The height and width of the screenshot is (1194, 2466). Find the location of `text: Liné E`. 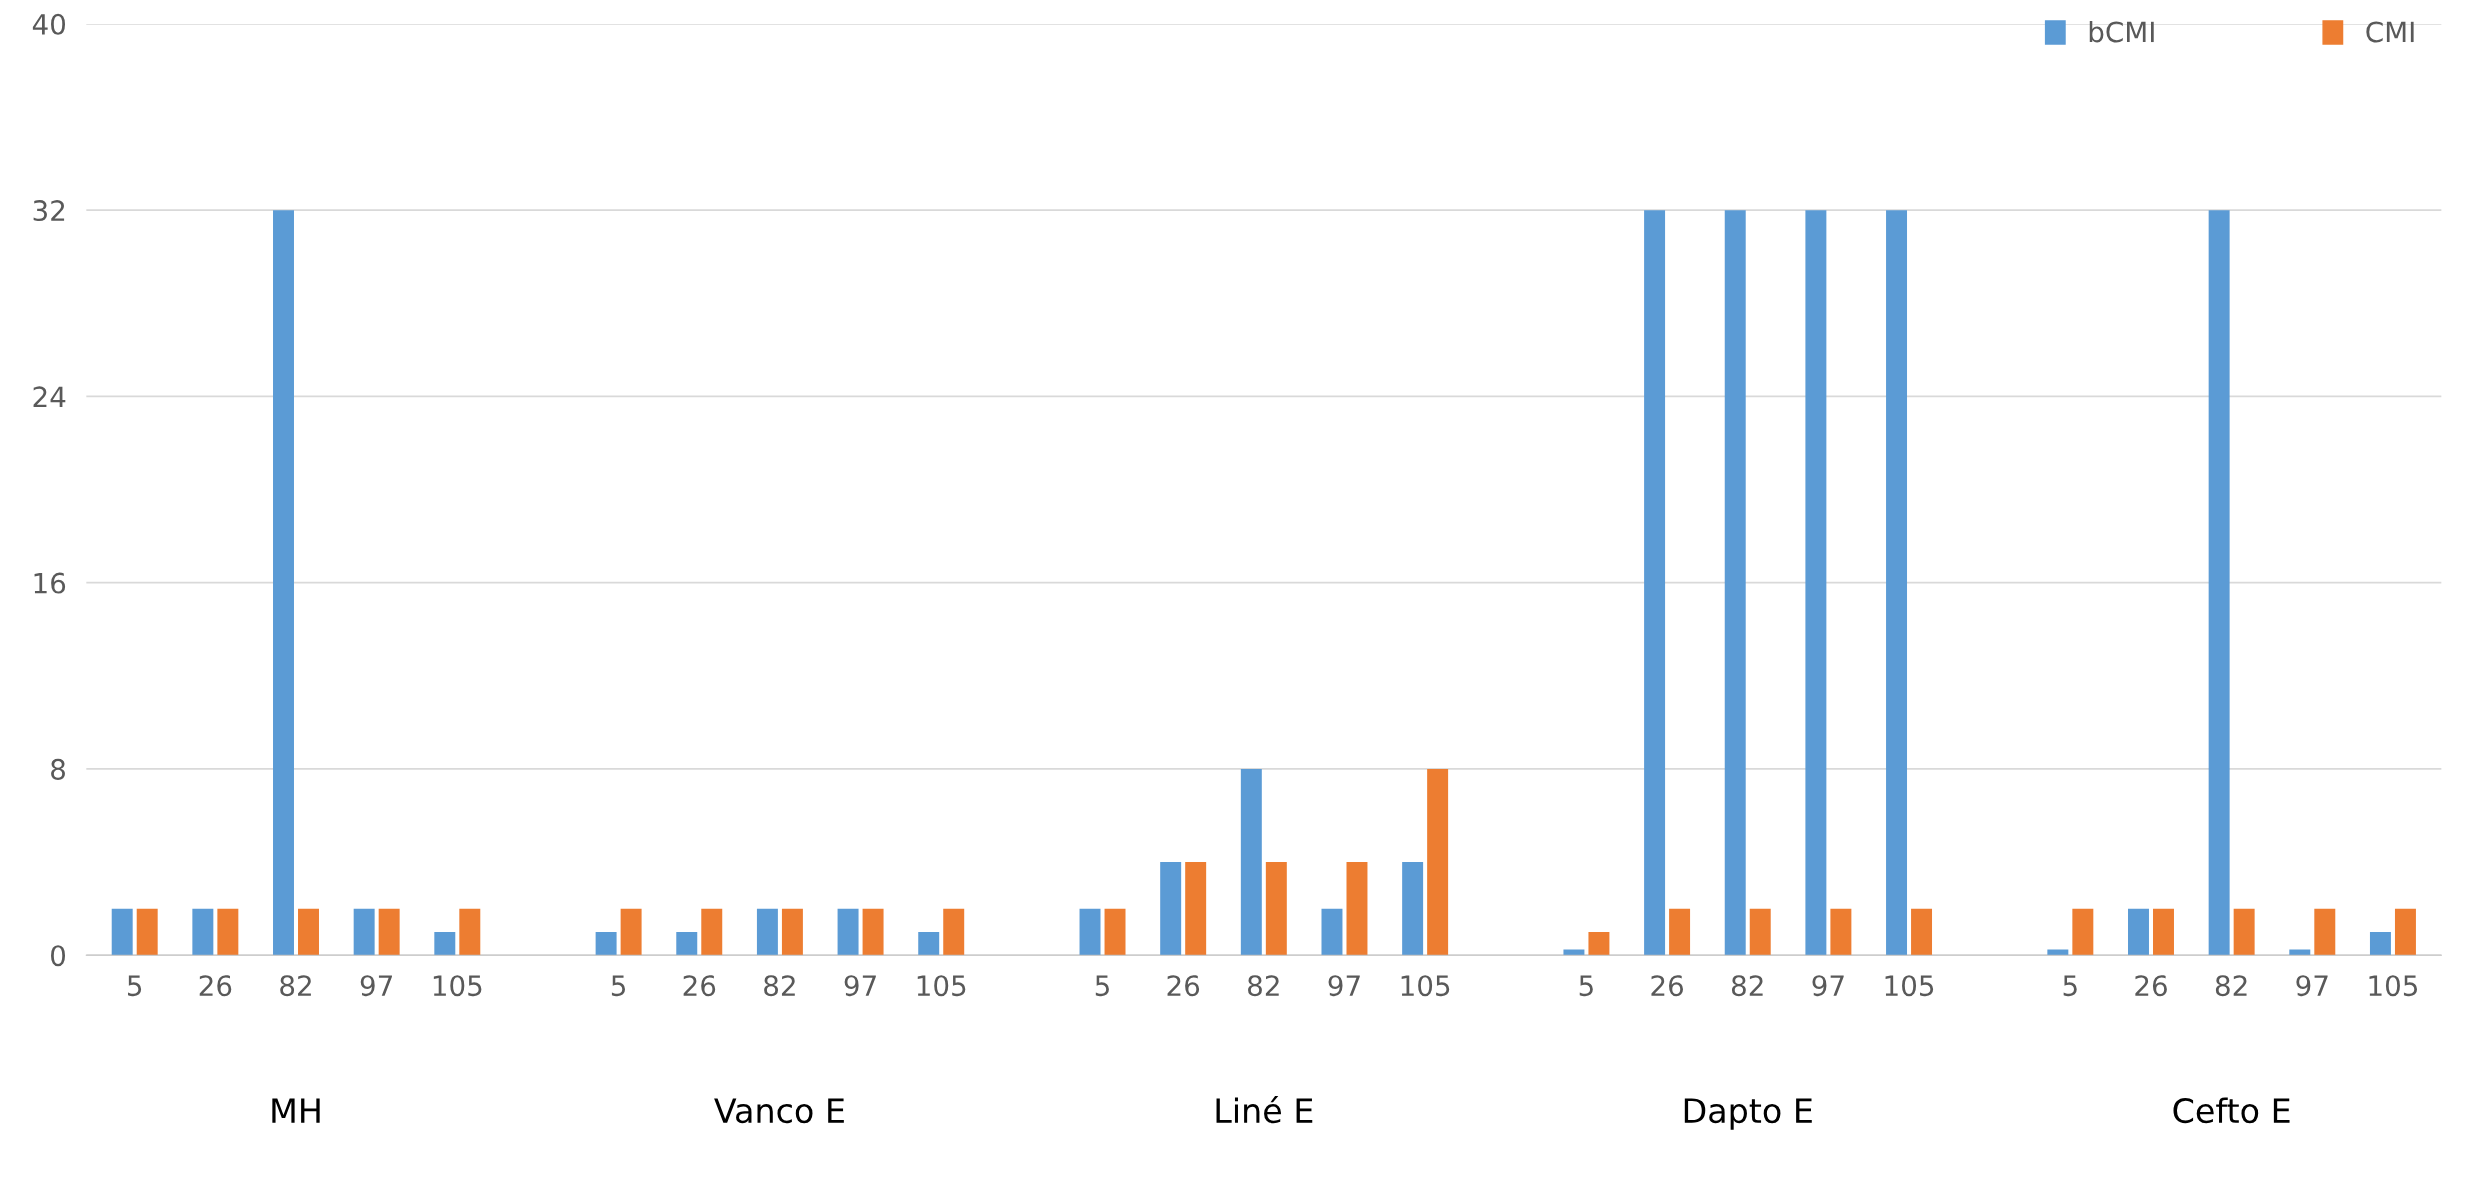

text: Liné E is located at coordinates (1264, 1110).